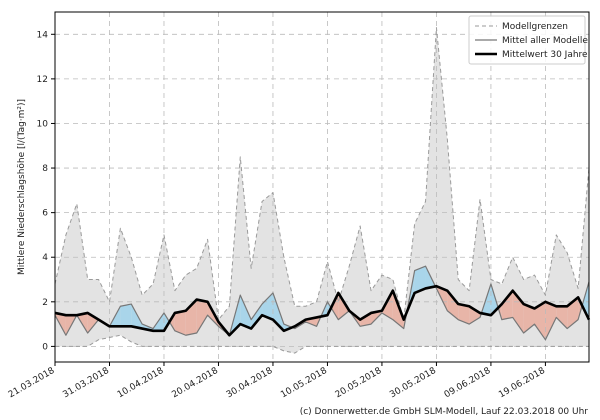 Image resolution: width=600 pixels, height=420 pixels. Describe the element at coordinates (42, 80) in the screenshot. I see `y-tick-label: 12` at that location.